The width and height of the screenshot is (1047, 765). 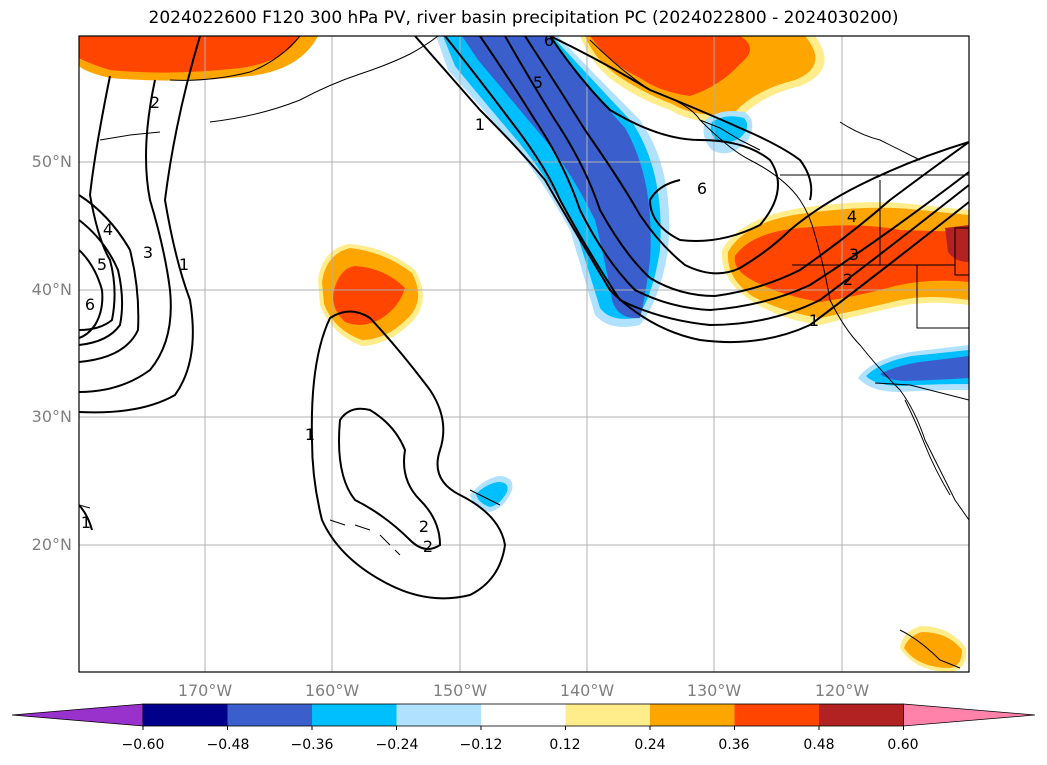 I want to click on colorbar-tick-label: 0.60, so click(x=903, y=745).